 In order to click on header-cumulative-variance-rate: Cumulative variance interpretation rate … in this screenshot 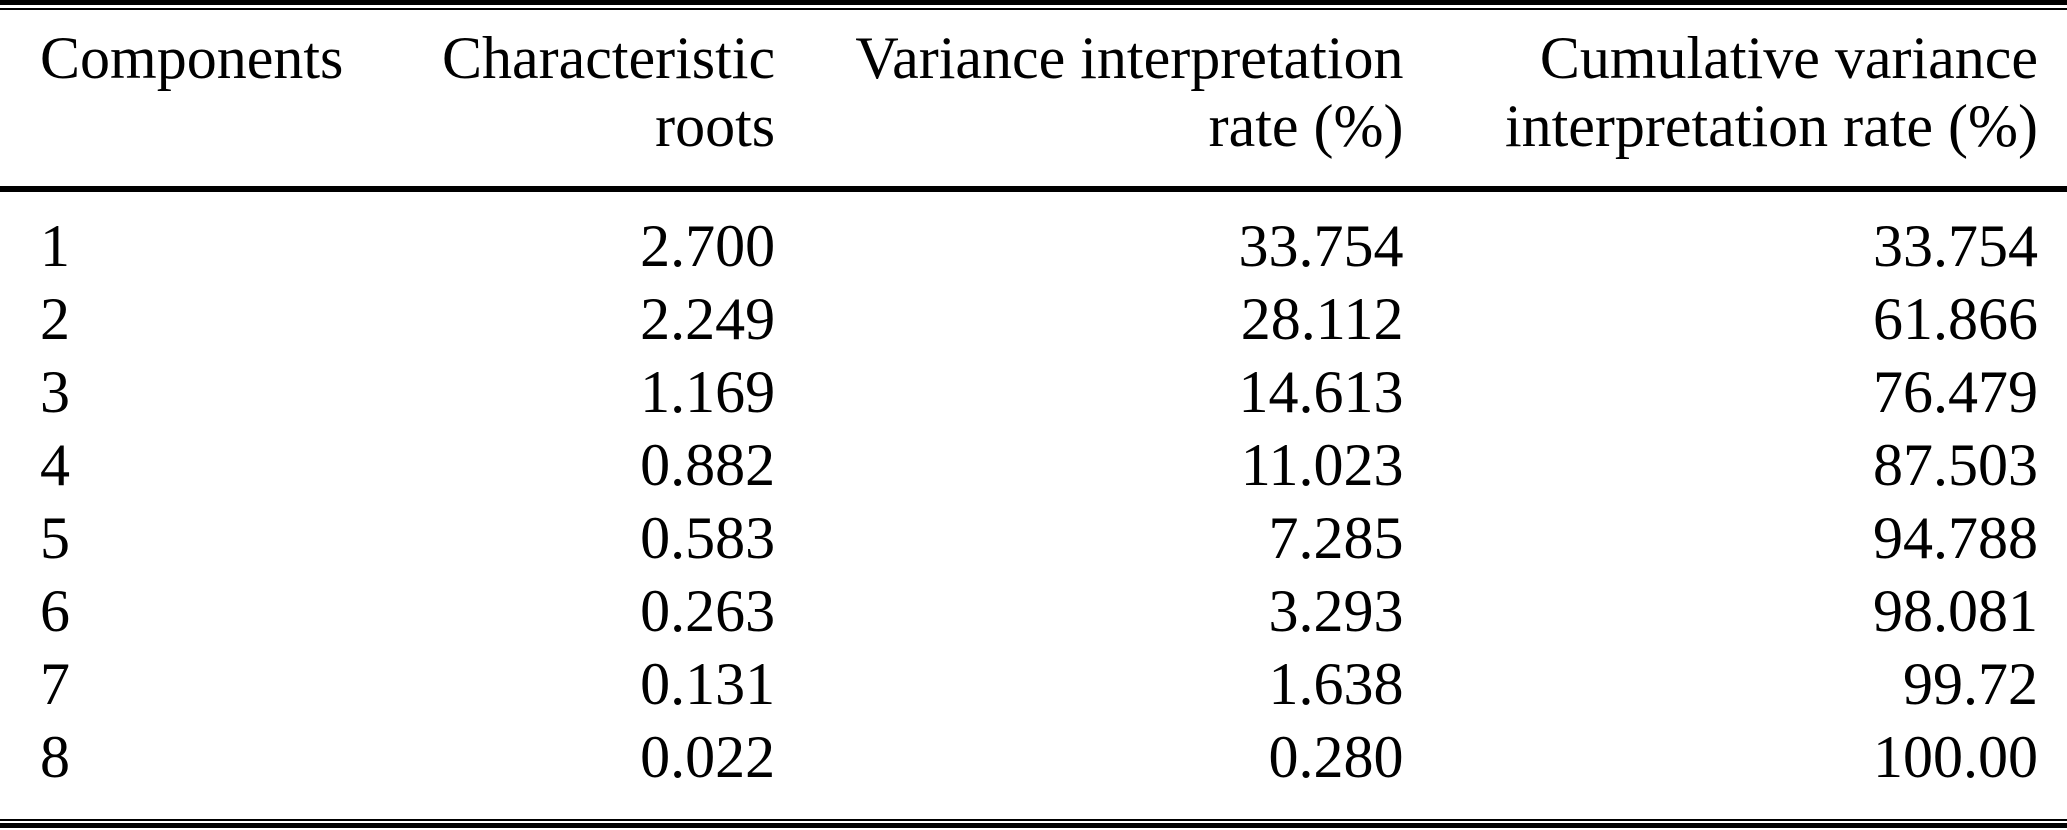, I will do `click(1735, 101)`.